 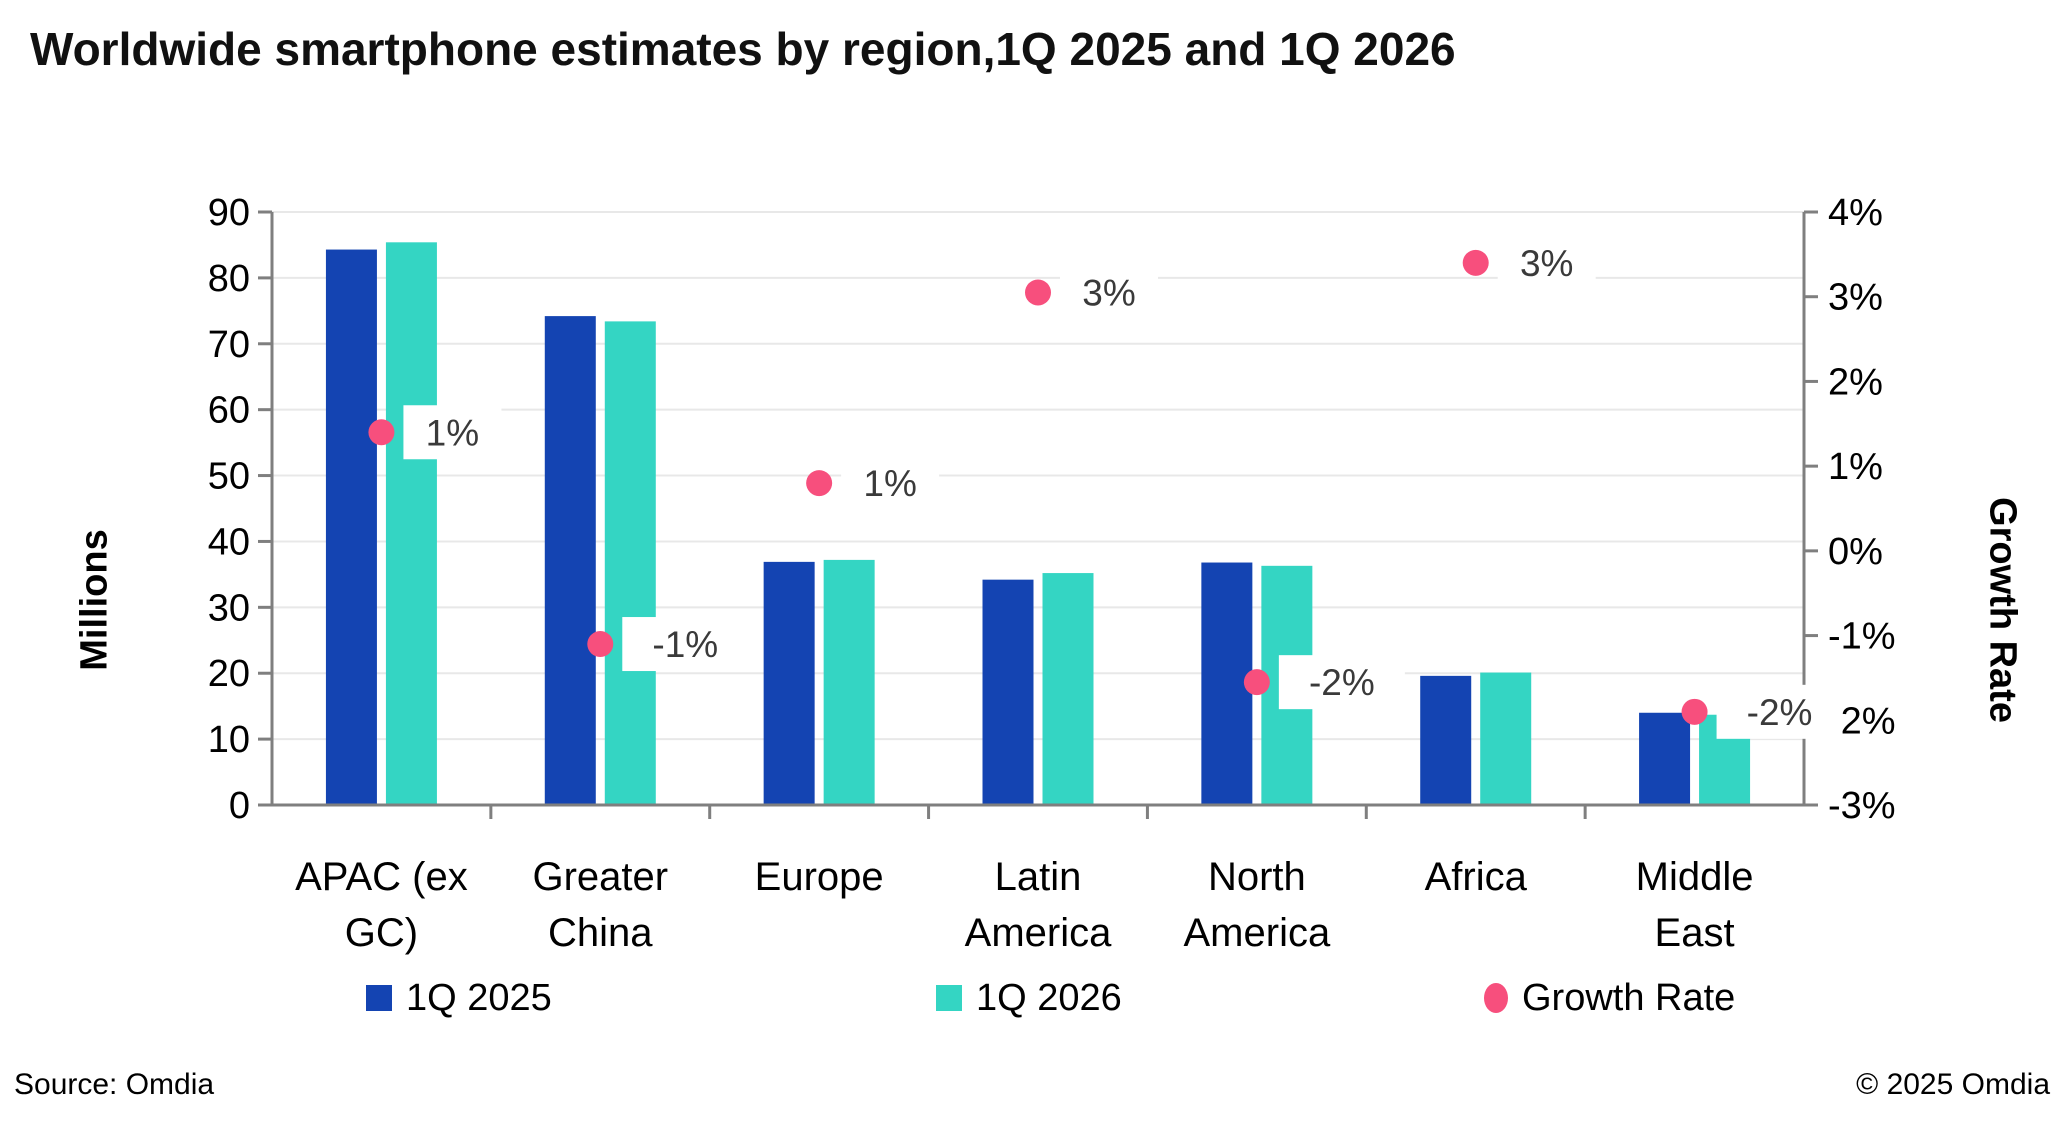 I want to click on source-note: Source: Omdia, so click(x=114, y=1084).